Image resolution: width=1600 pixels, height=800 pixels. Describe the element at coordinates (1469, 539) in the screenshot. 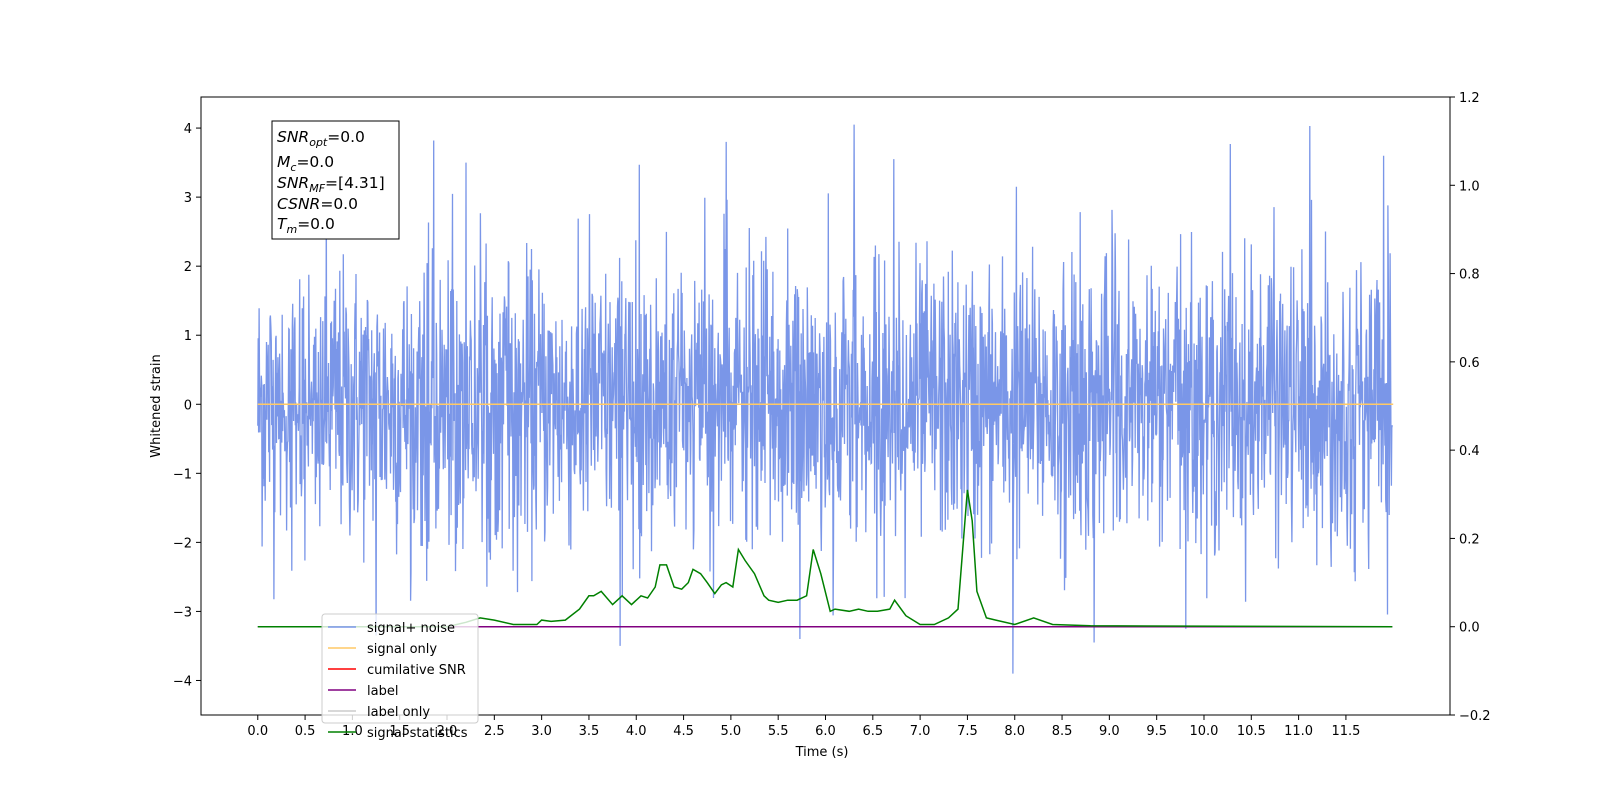

I see `y2-tick-label: 0.2` at that location.